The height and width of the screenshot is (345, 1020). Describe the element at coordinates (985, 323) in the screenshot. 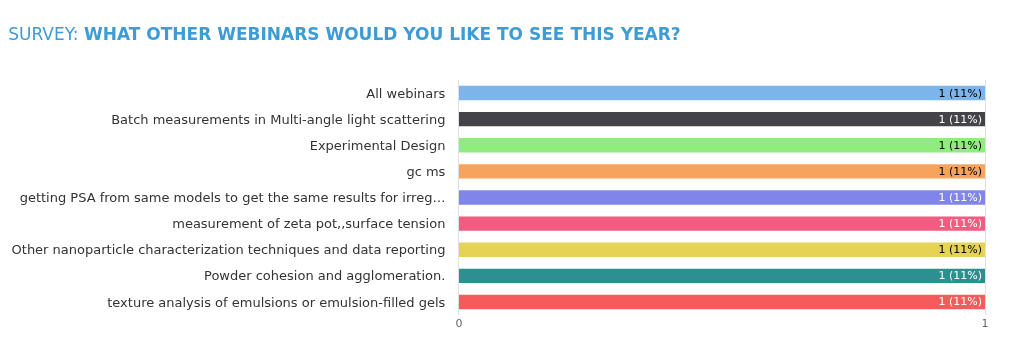

I see `x-tick-label: 1` at that location.